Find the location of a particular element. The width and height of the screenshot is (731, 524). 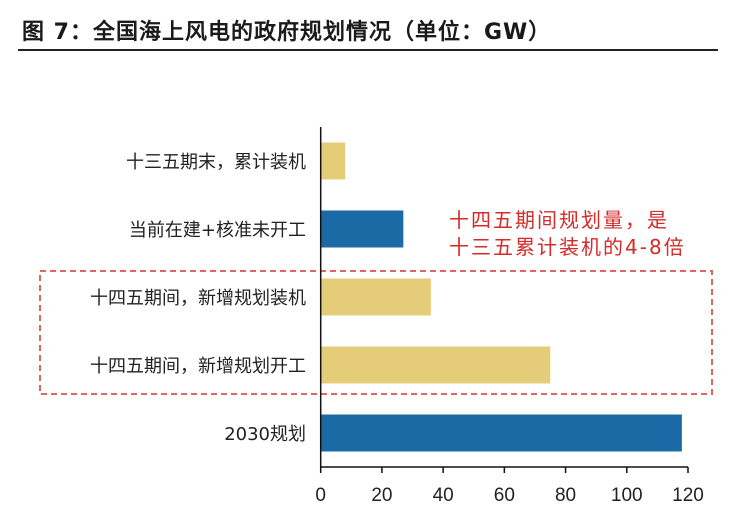

x-tick-label-4: 80 is located at coordinates (565, 495).